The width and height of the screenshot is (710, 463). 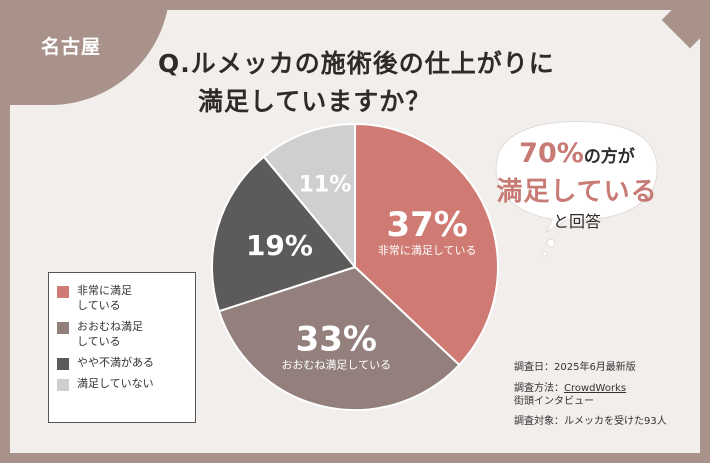 I want to click on crowdworks-link: CrowdWorks, so click(x=595, y=388).